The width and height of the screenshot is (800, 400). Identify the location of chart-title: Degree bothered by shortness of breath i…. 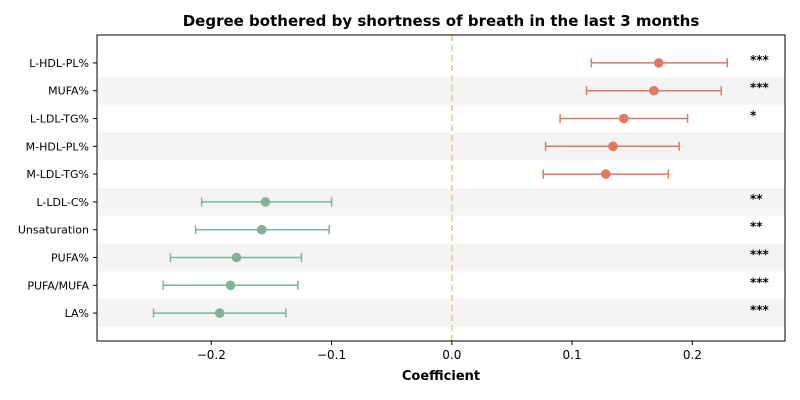
(441, 21).